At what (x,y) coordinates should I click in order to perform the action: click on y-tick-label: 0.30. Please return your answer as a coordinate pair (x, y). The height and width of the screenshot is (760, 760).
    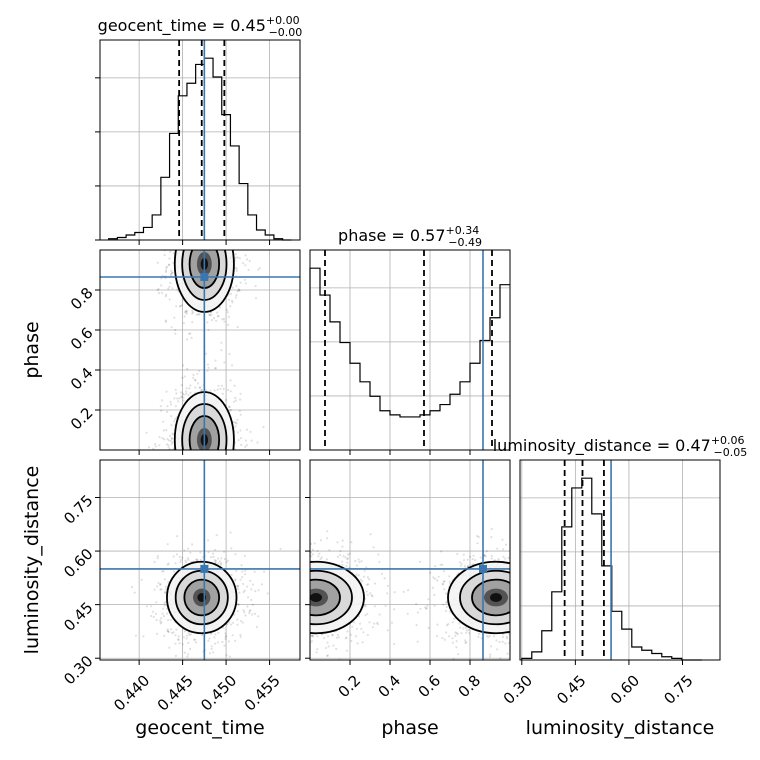
    Looking at the image, I should click on (78, 670).